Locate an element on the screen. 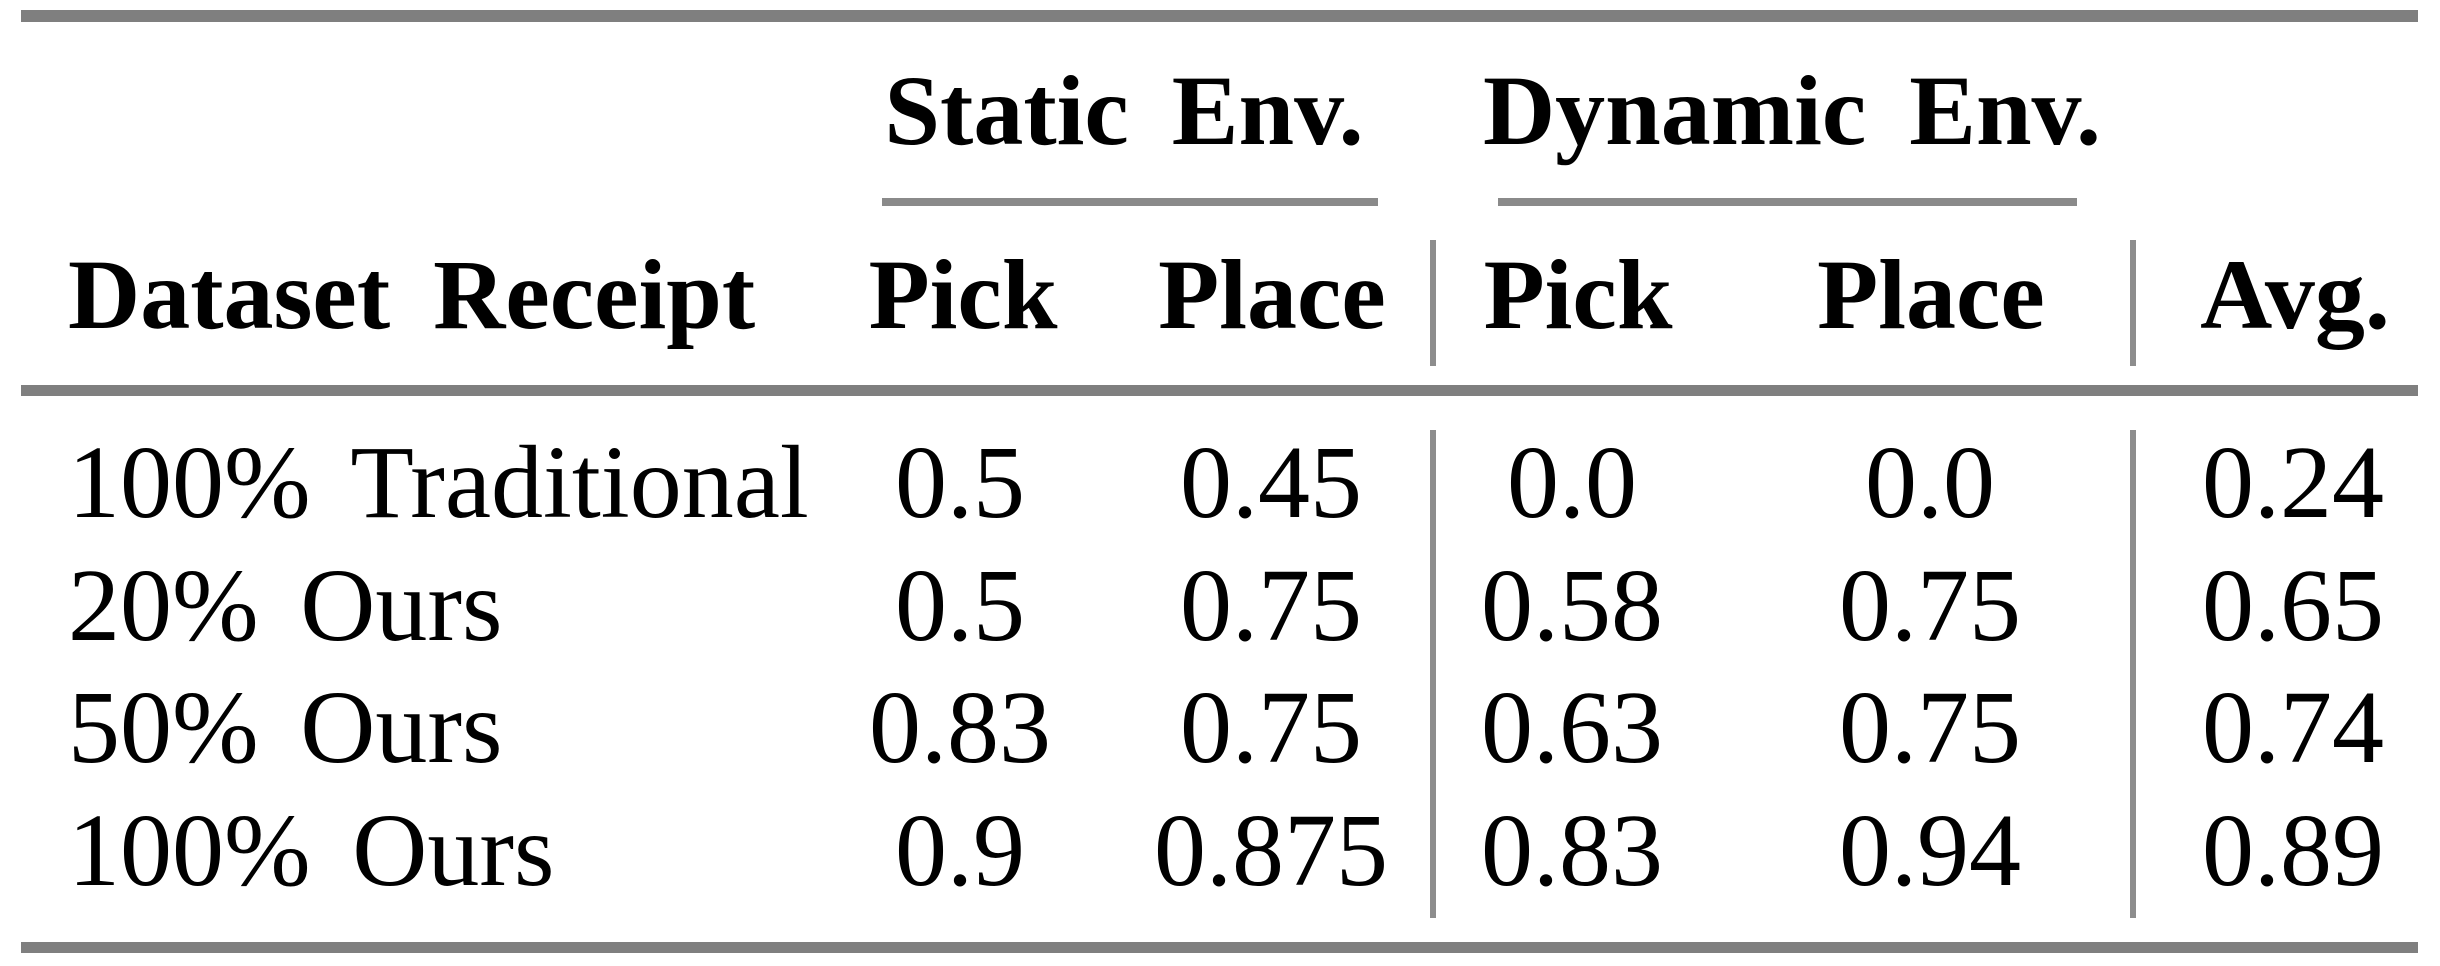 This screenshot has height=966, width=2440. cell-dynamic-pick: 0.63 is located at coordinates (1572, 727).